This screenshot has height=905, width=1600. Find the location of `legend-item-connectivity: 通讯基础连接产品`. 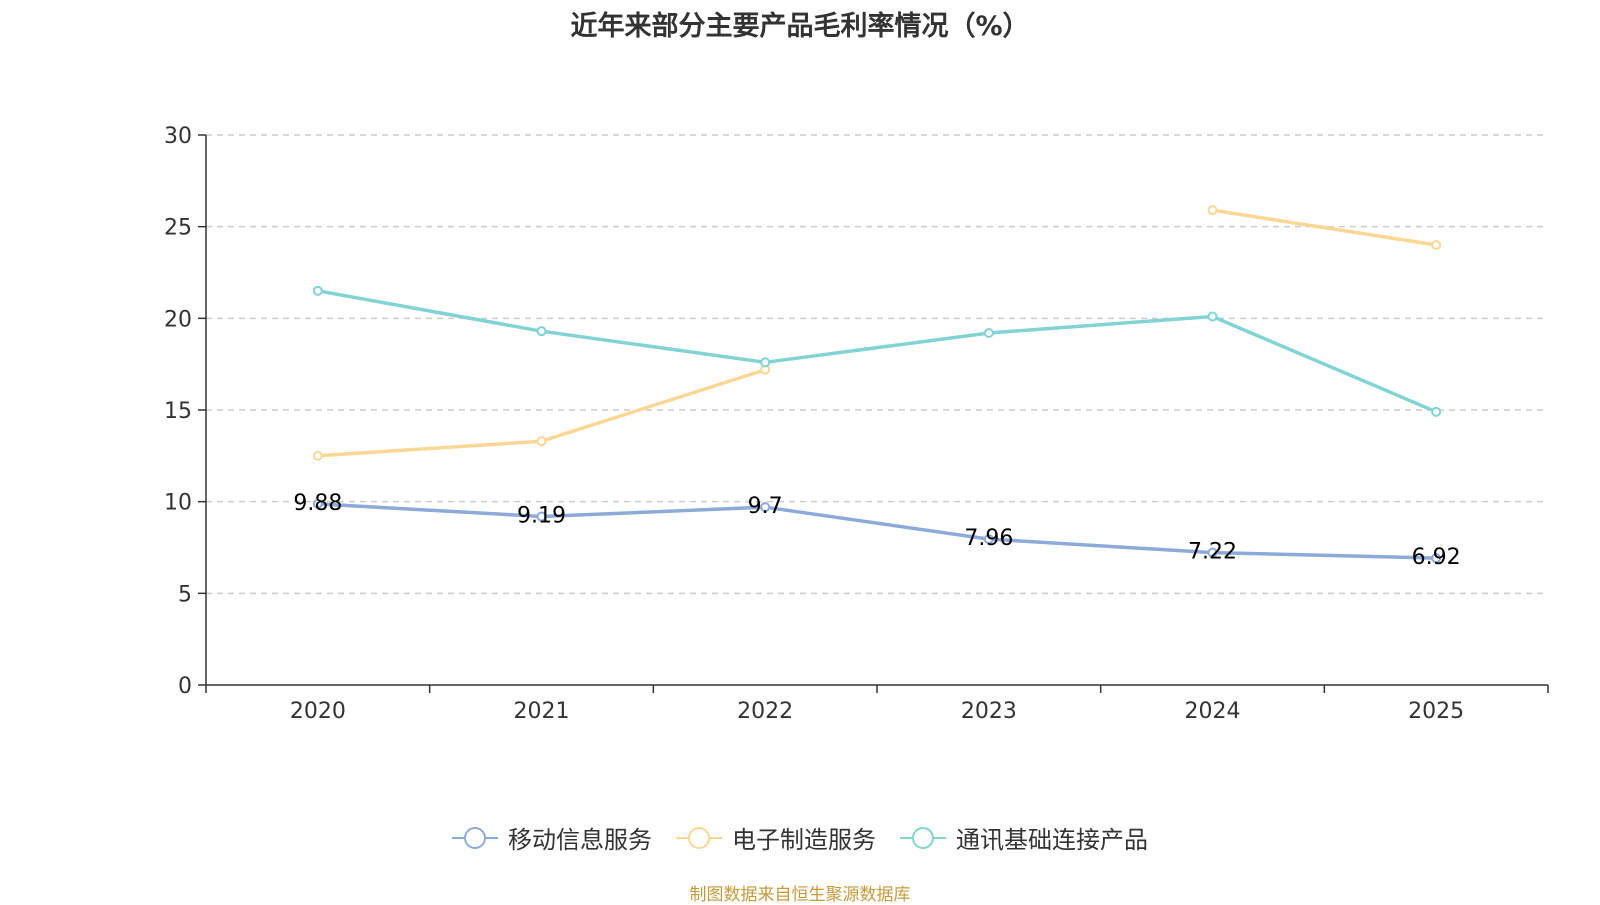

legend-item-connectivity: 通讯基础连接产品 is located at coordinates (1024, 837).